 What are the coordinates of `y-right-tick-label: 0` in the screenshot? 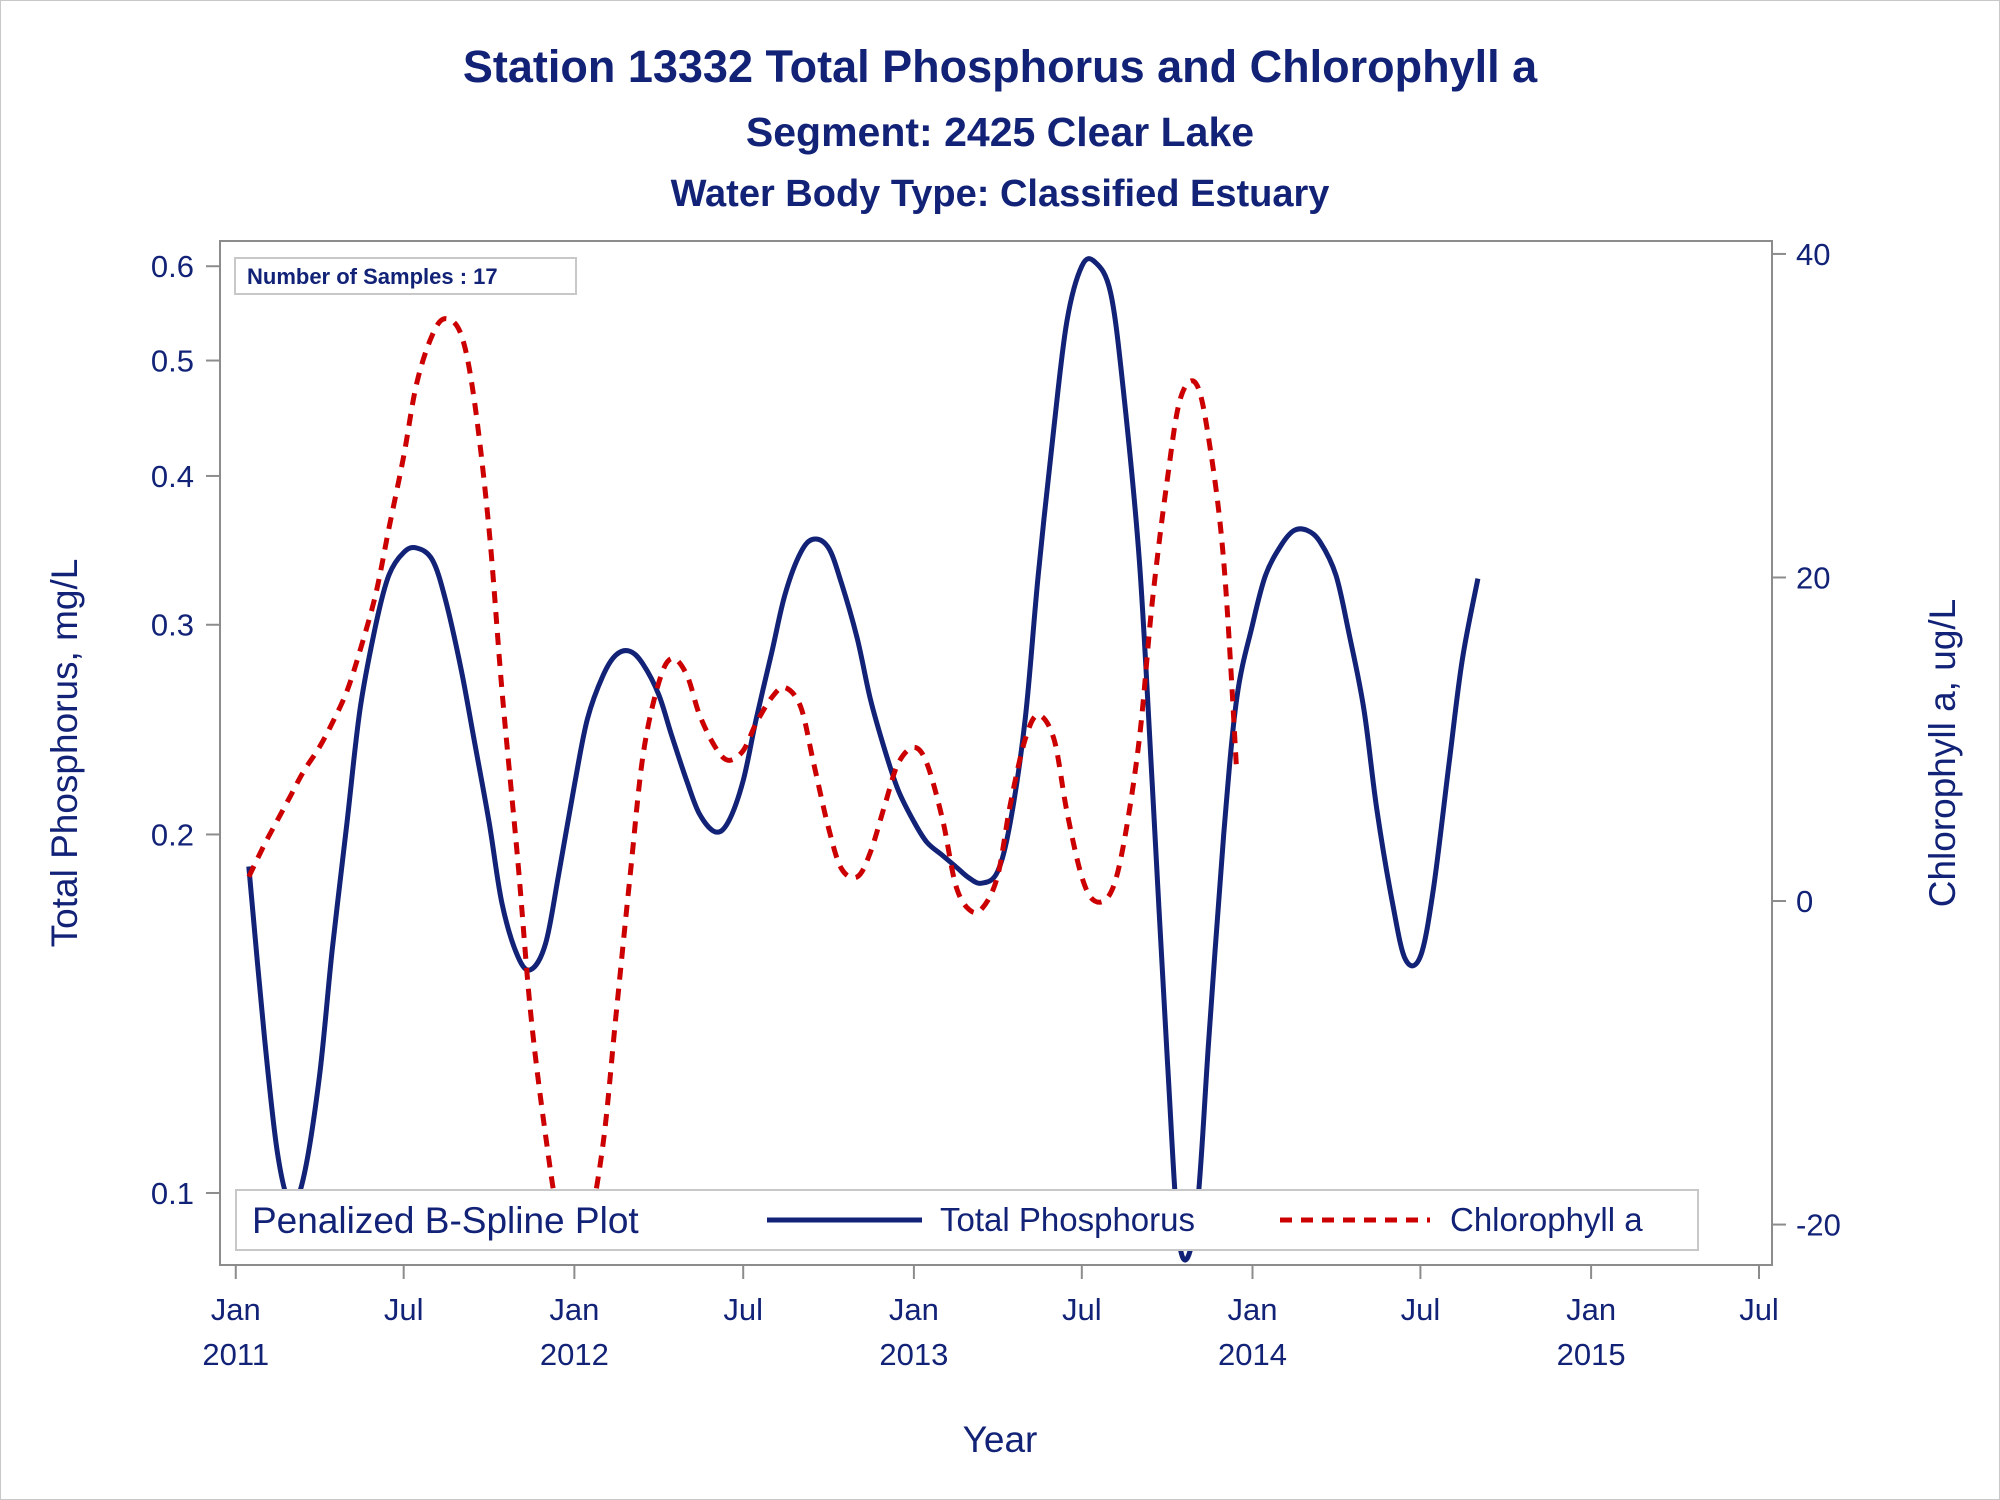 It's located at (1804, 901).